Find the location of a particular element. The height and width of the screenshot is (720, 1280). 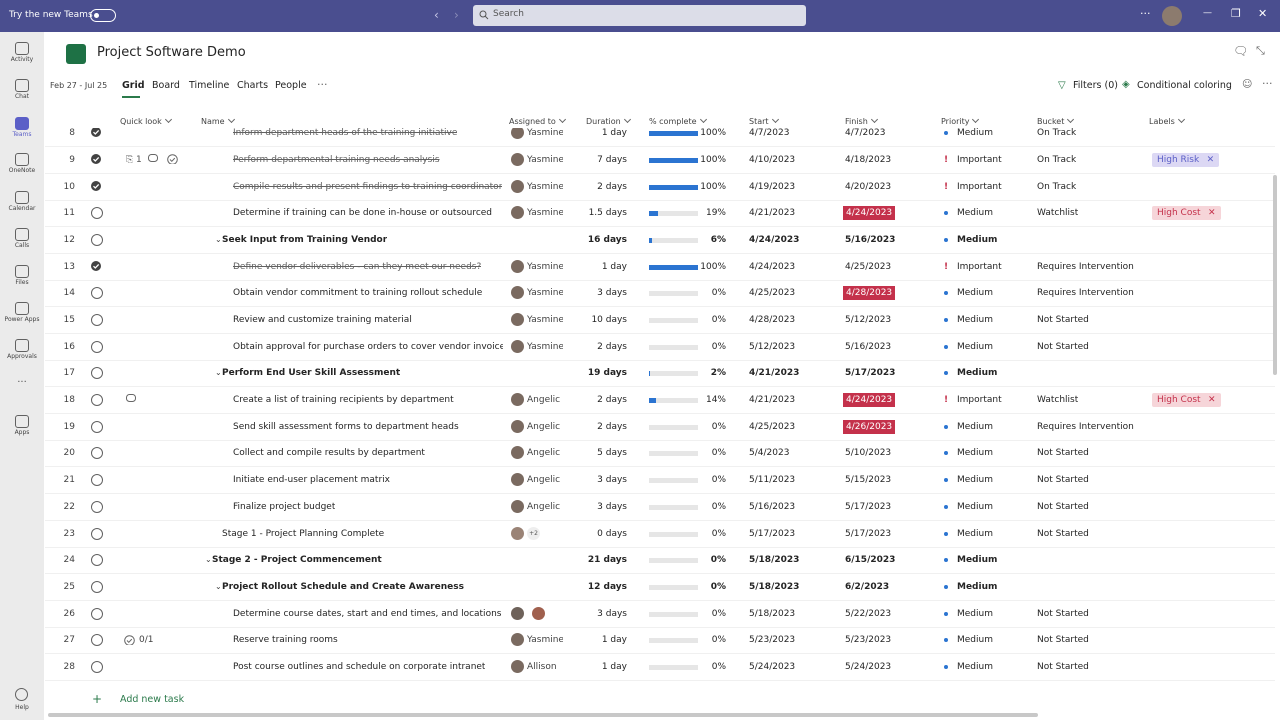

collapse-icon: ⤡ is located at coordinates (1260, 50).